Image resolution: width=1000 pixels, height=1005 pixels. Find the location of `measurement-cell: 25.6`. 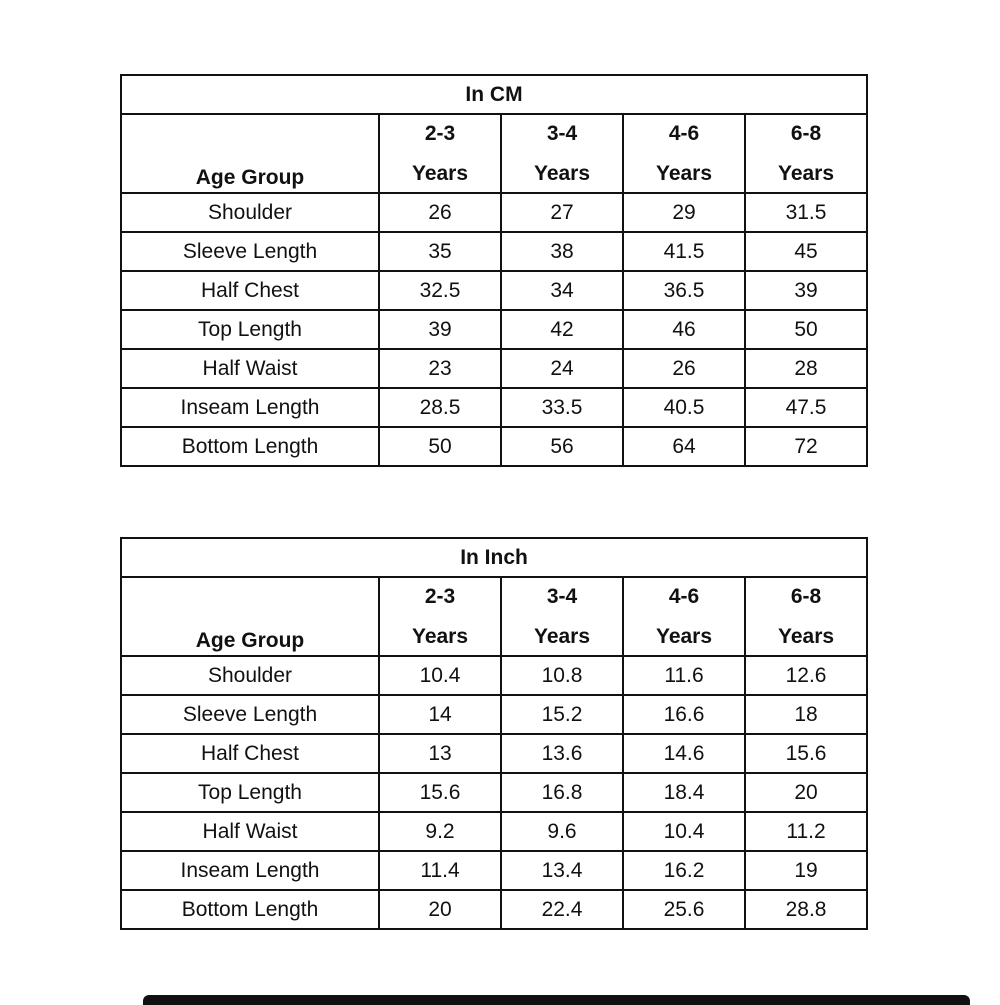

measurement-cell: 25.6 is located at coordinates (684, 909).